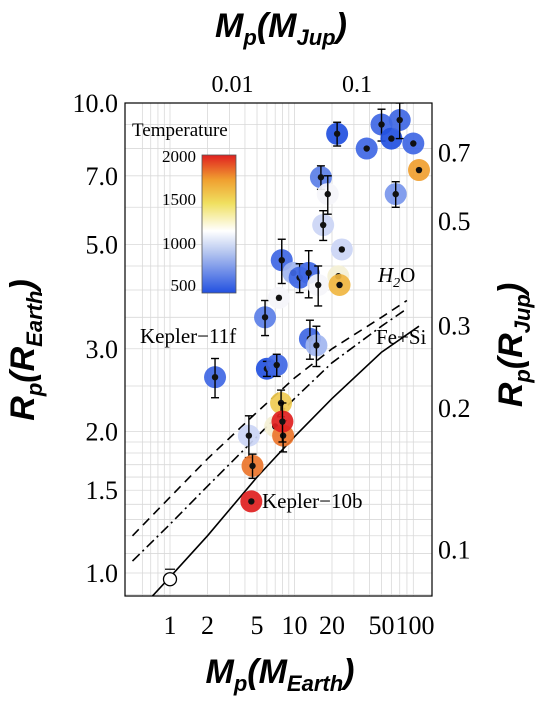 This screenshot has width=546, height=701. What do you see at coordinates (513, 345) in the screenshot?
I see `right-axis-title: Rp(RJup)` at bounding box center [513, 345].